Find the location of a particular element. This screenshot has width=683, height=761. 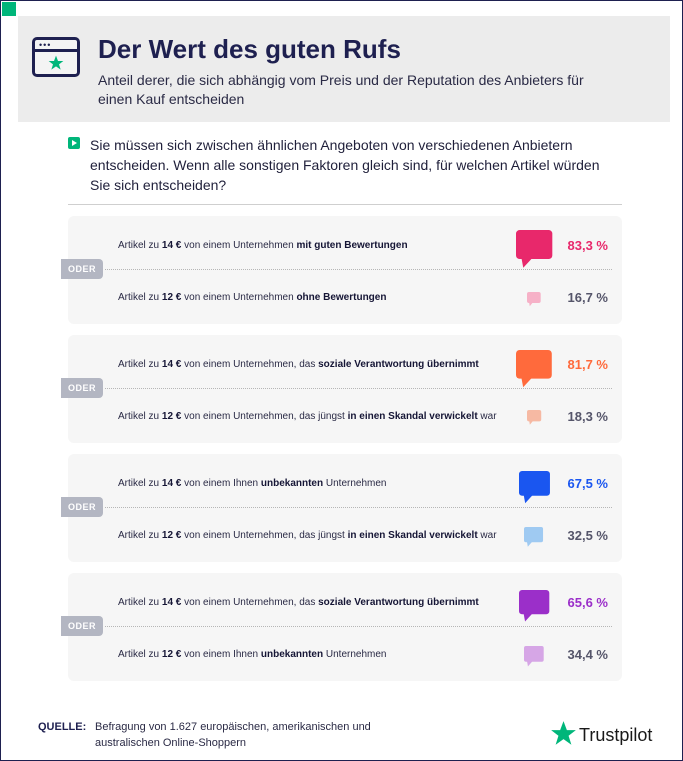

divider is located at coordinates (345, 204).